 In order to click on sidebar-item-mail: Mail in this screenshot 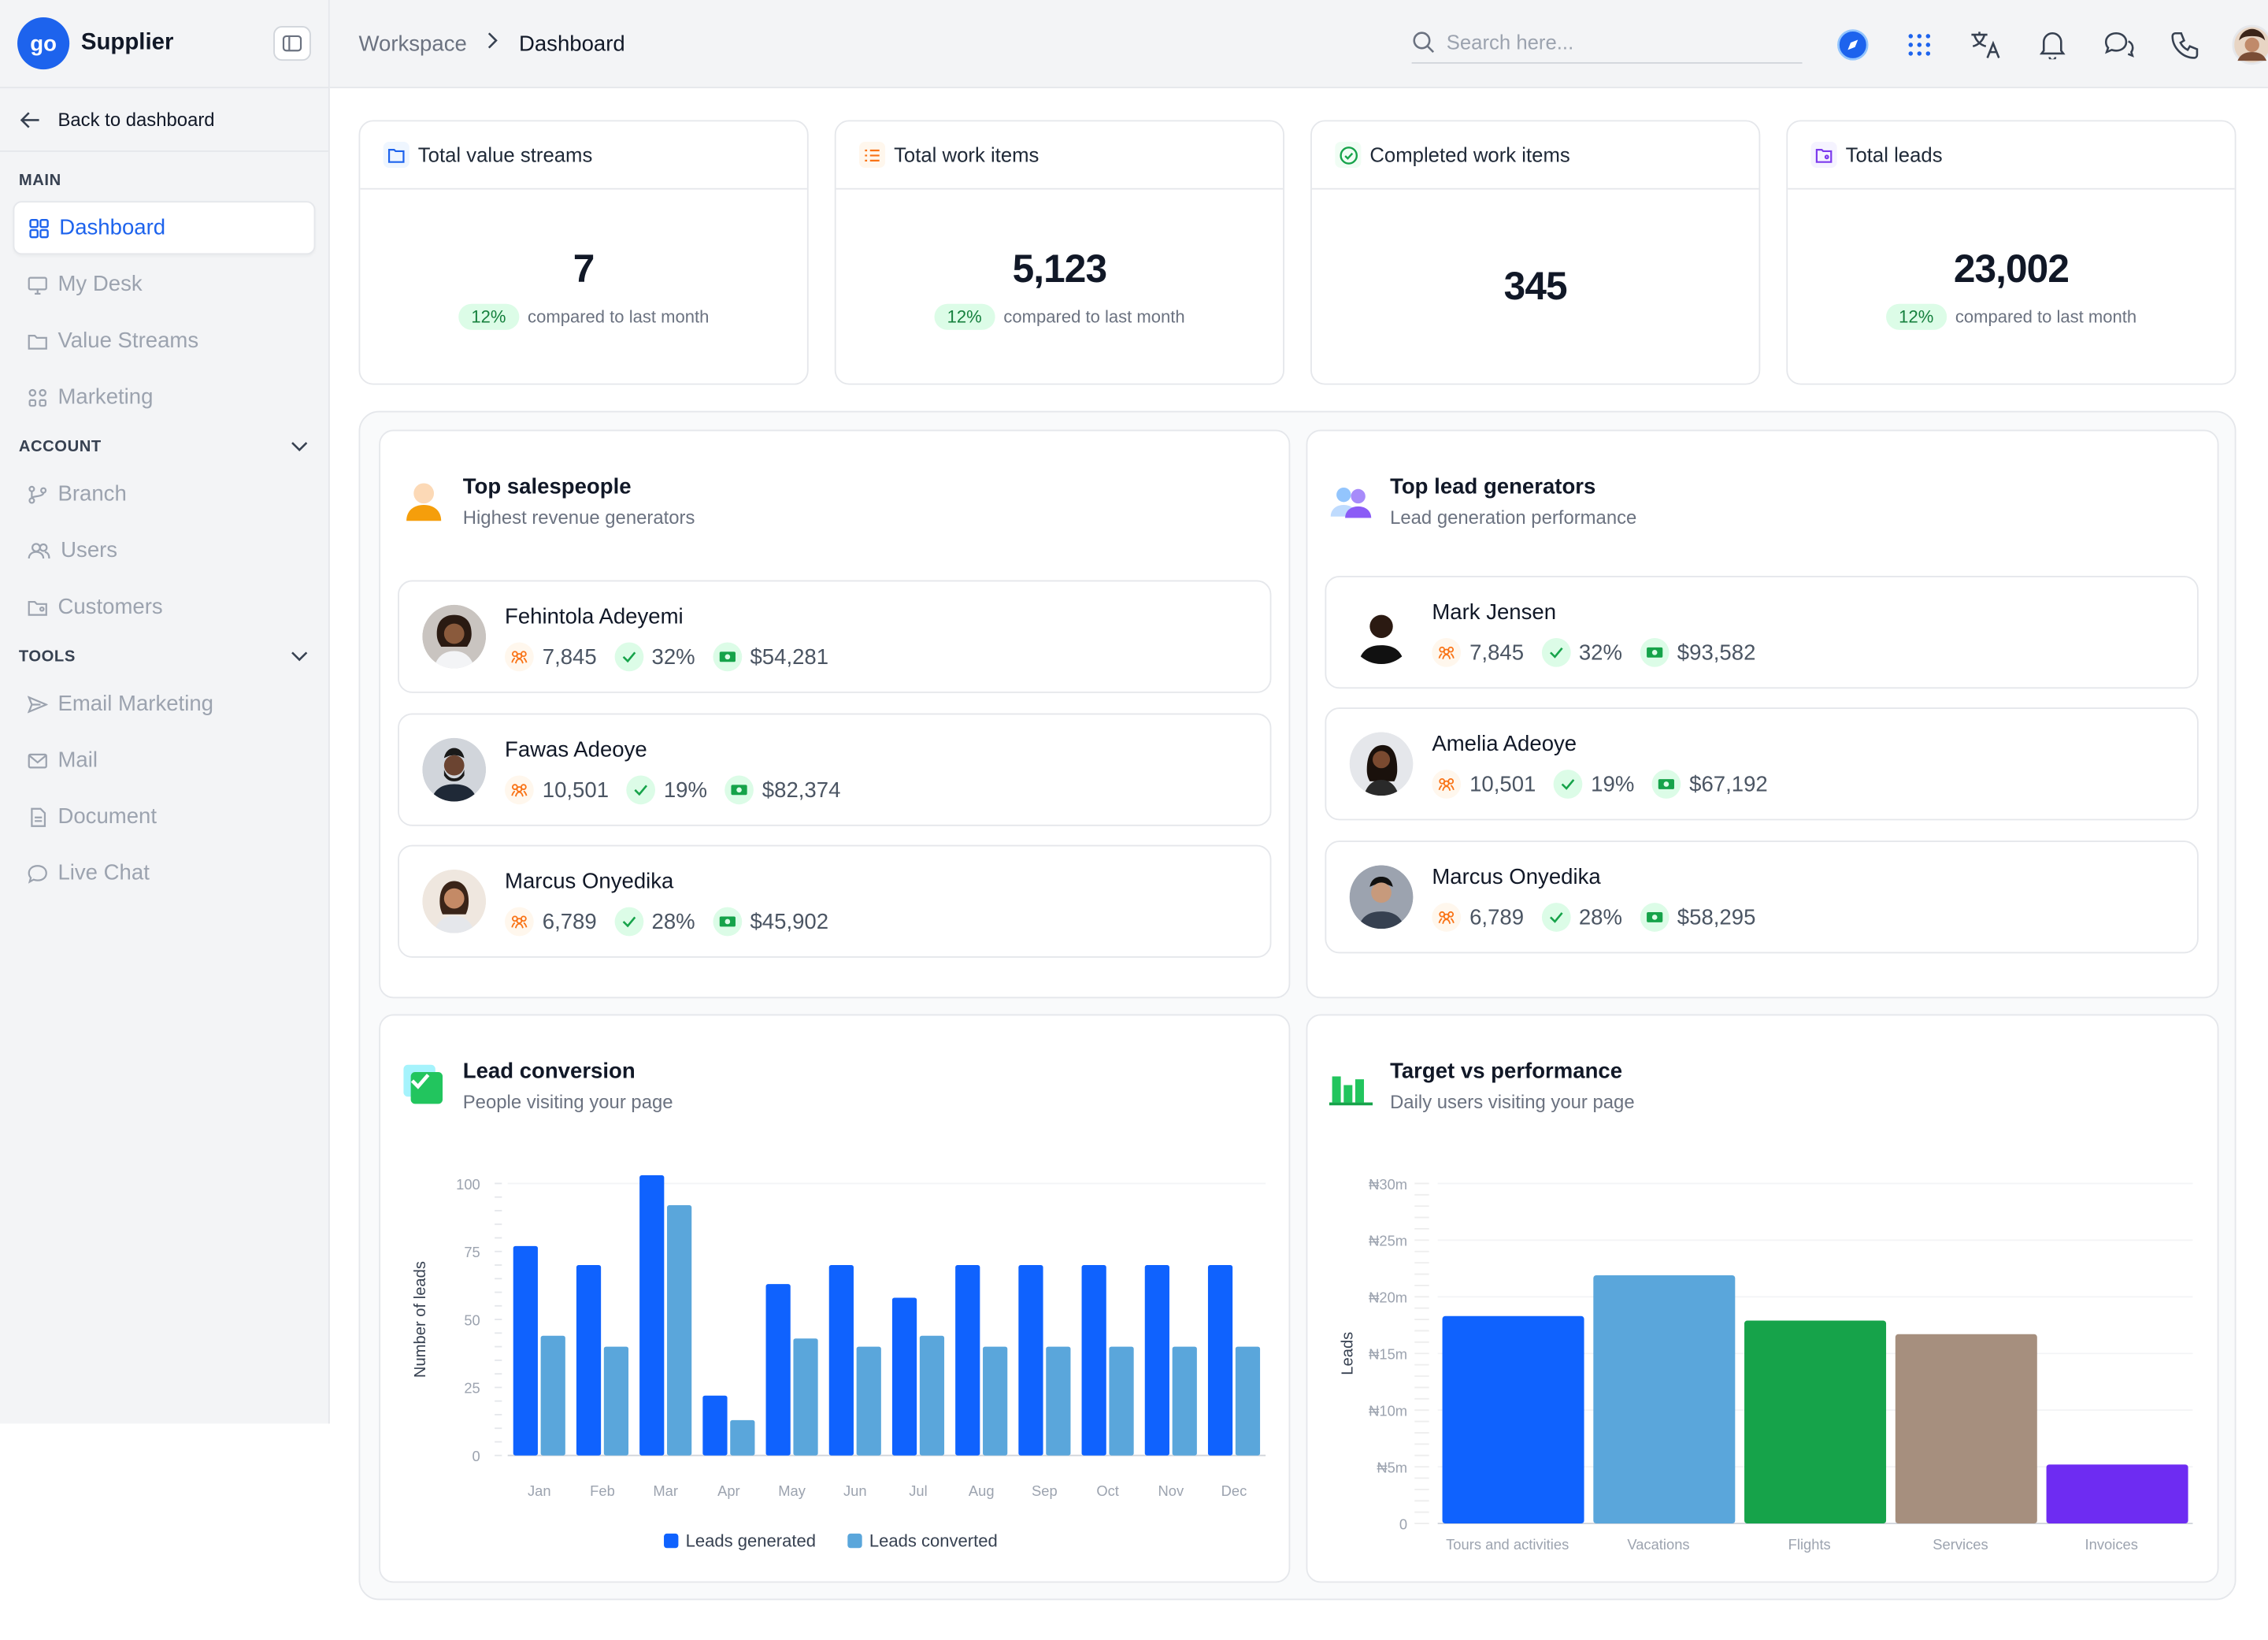, I will do `click(164, 760)`.